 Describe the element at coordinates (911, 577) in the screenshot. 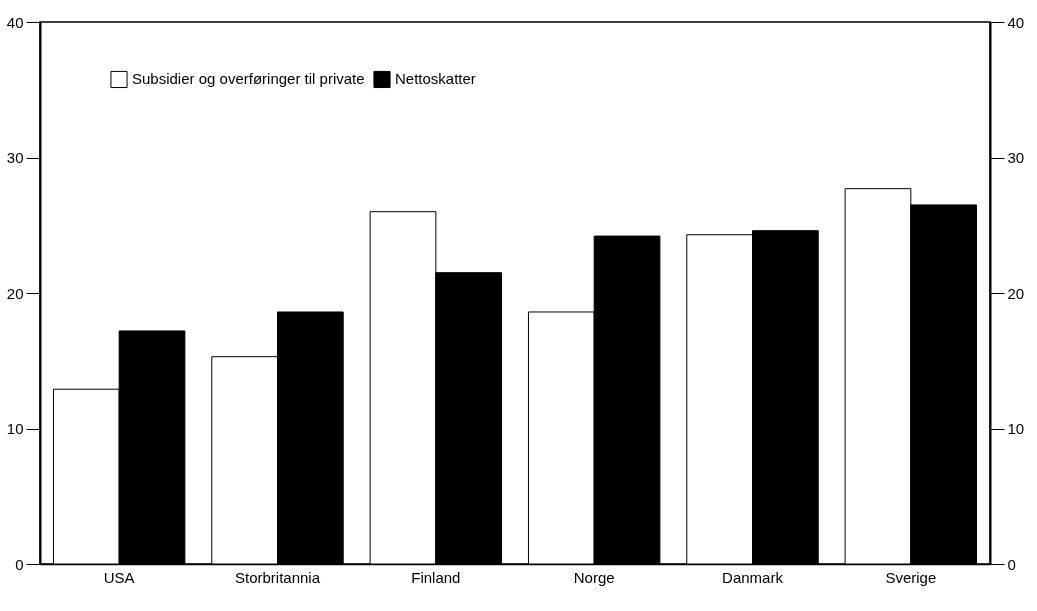

I see `x-tick-label: Sverige` at that location.